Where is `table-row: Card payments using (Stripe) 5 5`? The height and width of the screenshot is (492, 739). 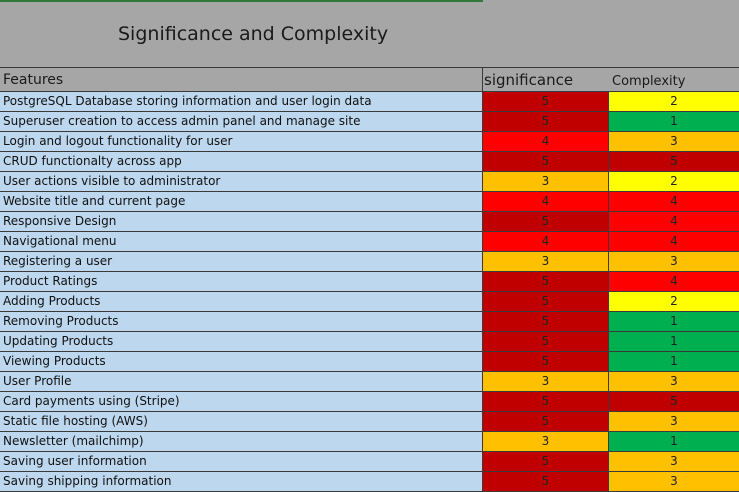
table-row: Card payments using (Stripe) 5 5 is located at coordinates (369, 402).